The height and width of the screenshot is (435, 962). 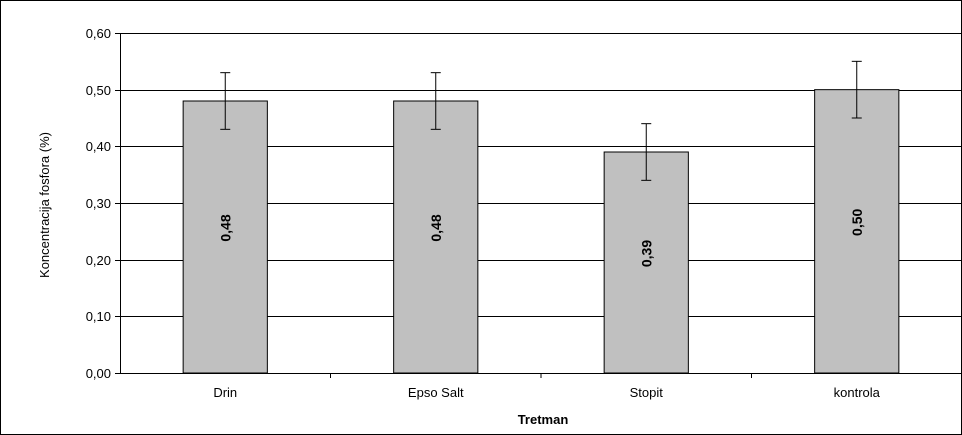 I want to click on x-axis-title: Tretman, so click(x=543, y=419).